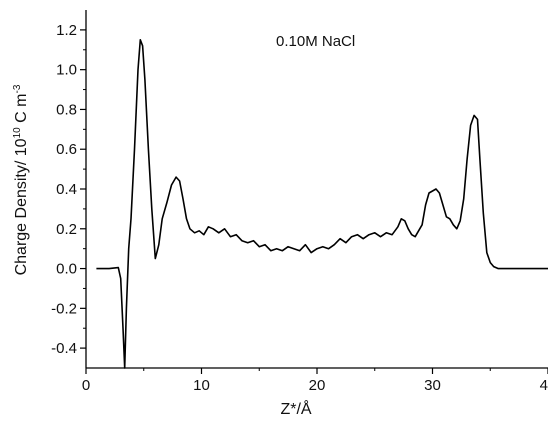  Describe the element at coordinates (544, 385) in the screenshot. I see `x-tick-label: 40` at that location.